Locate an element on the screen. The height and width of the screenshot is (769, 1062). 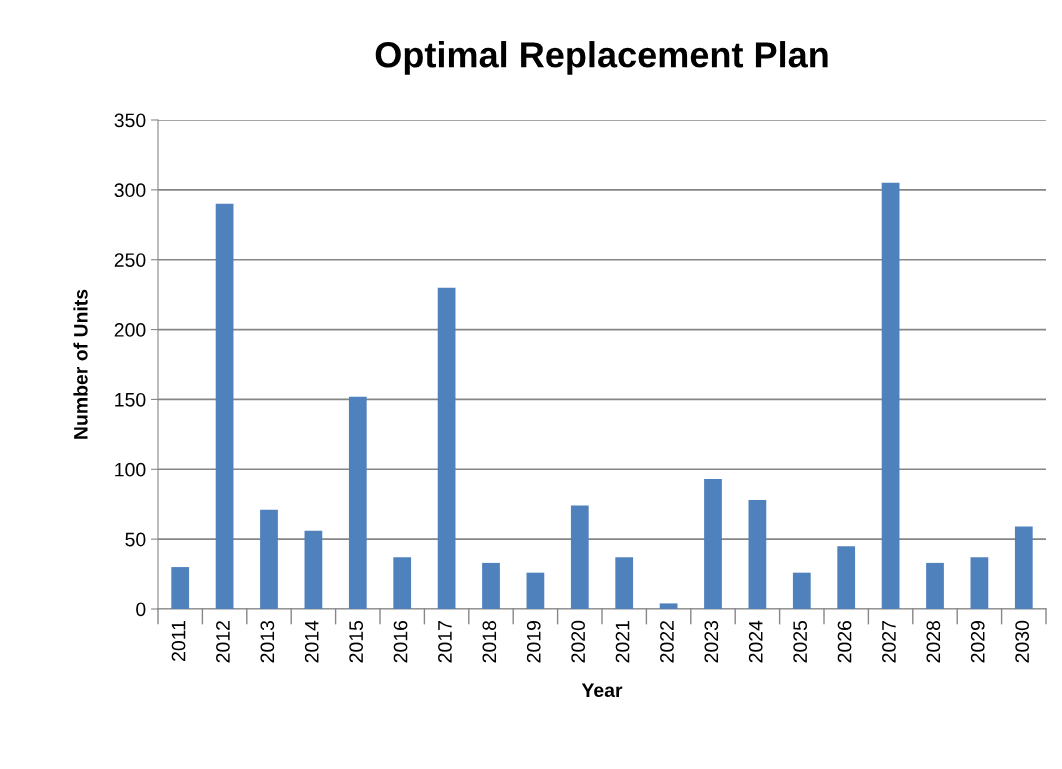
x-tick-label: 2021 is located at coordinates (622, 642).